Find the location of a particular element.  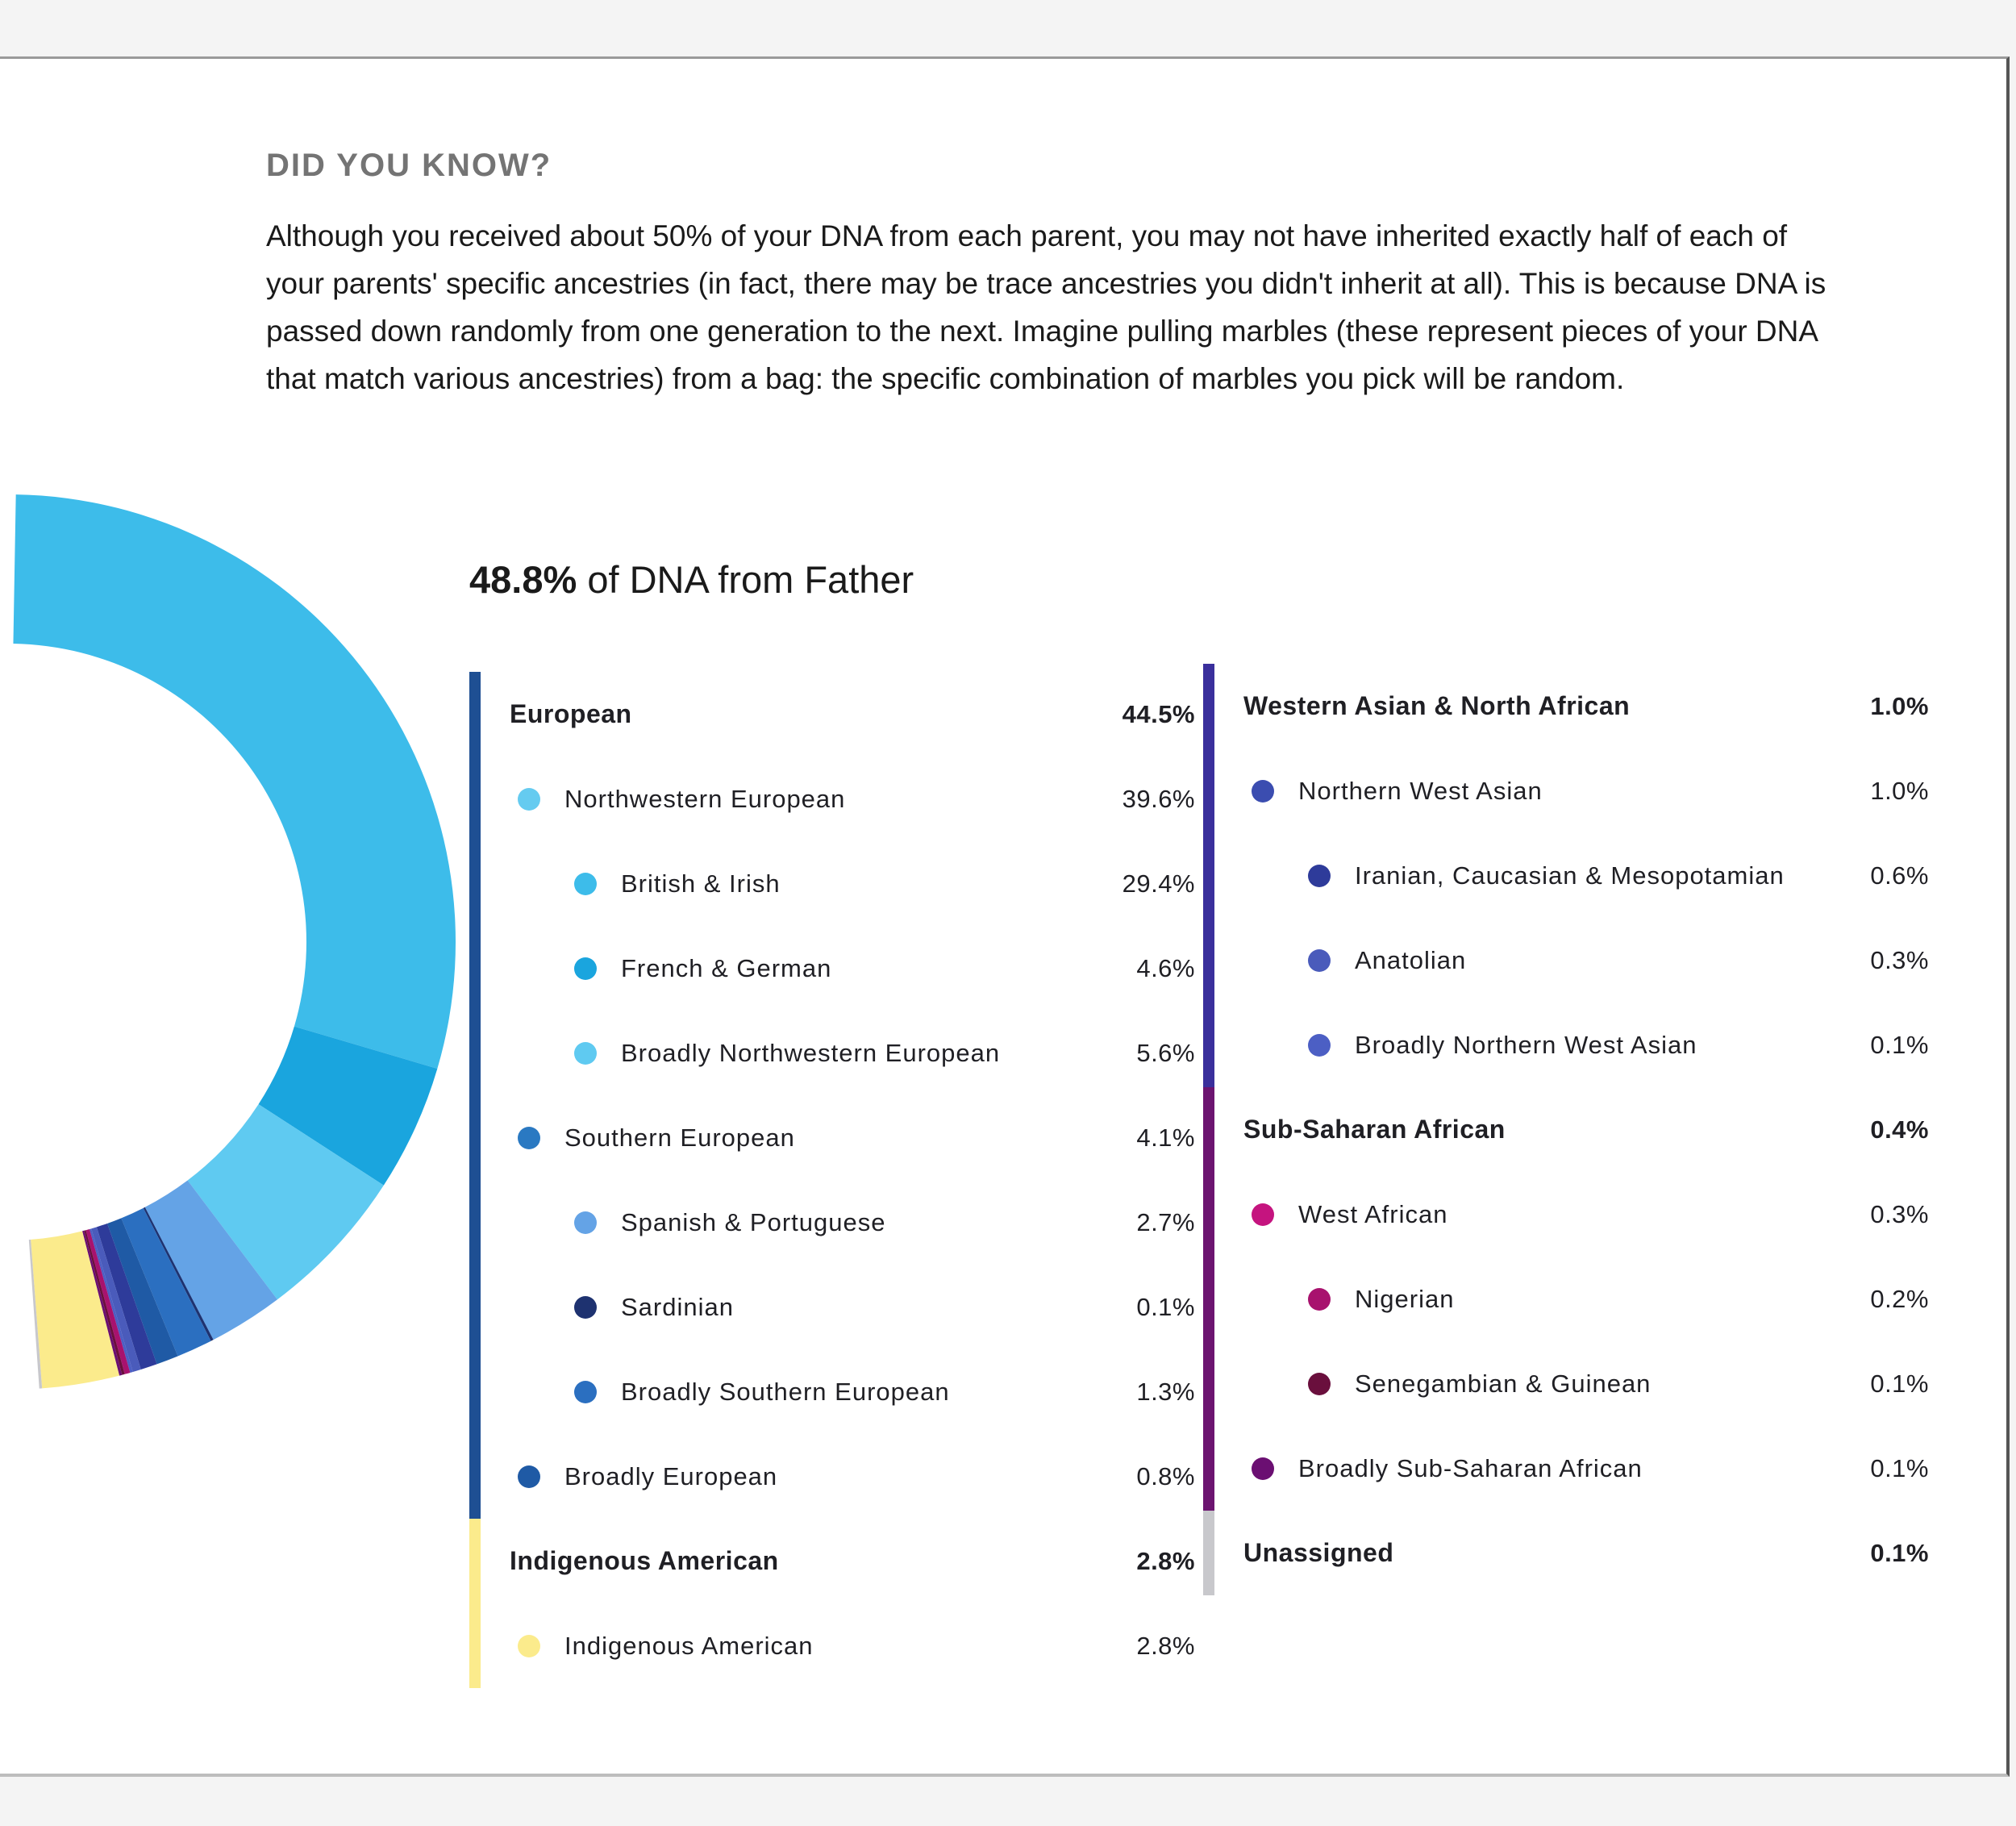

ancestry-row-northern-west-asian: Northern West Asian 1.0% is located at coordinates (1566, 790).